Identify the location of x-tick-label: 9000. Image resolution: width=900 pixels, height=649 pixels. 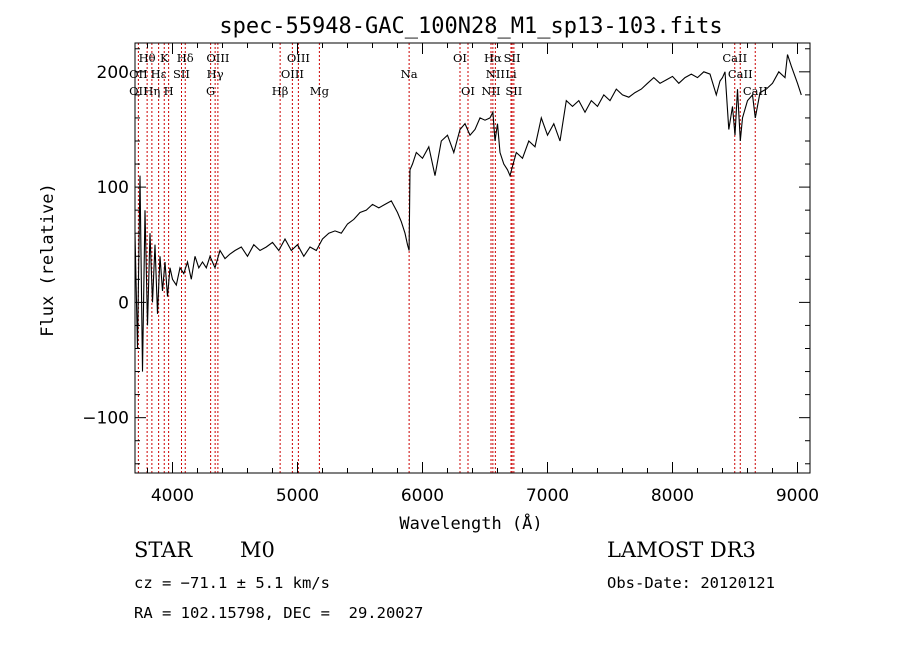
(797, 496).